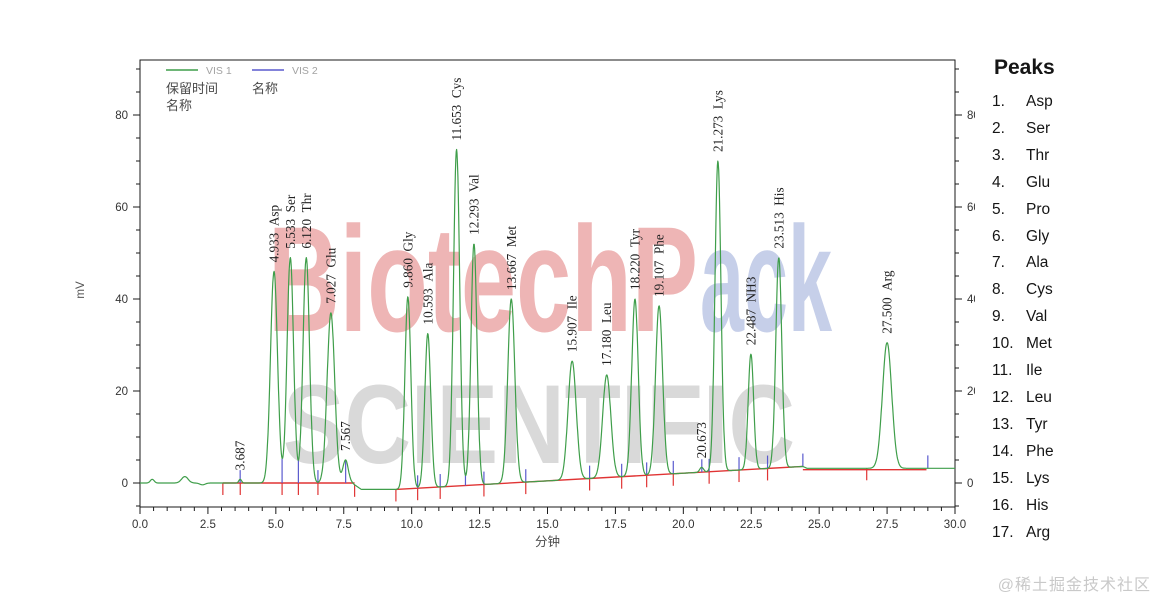 The image size is (1161, 603). I want to click on x-tick-label: 12.5, so click(479, 525).